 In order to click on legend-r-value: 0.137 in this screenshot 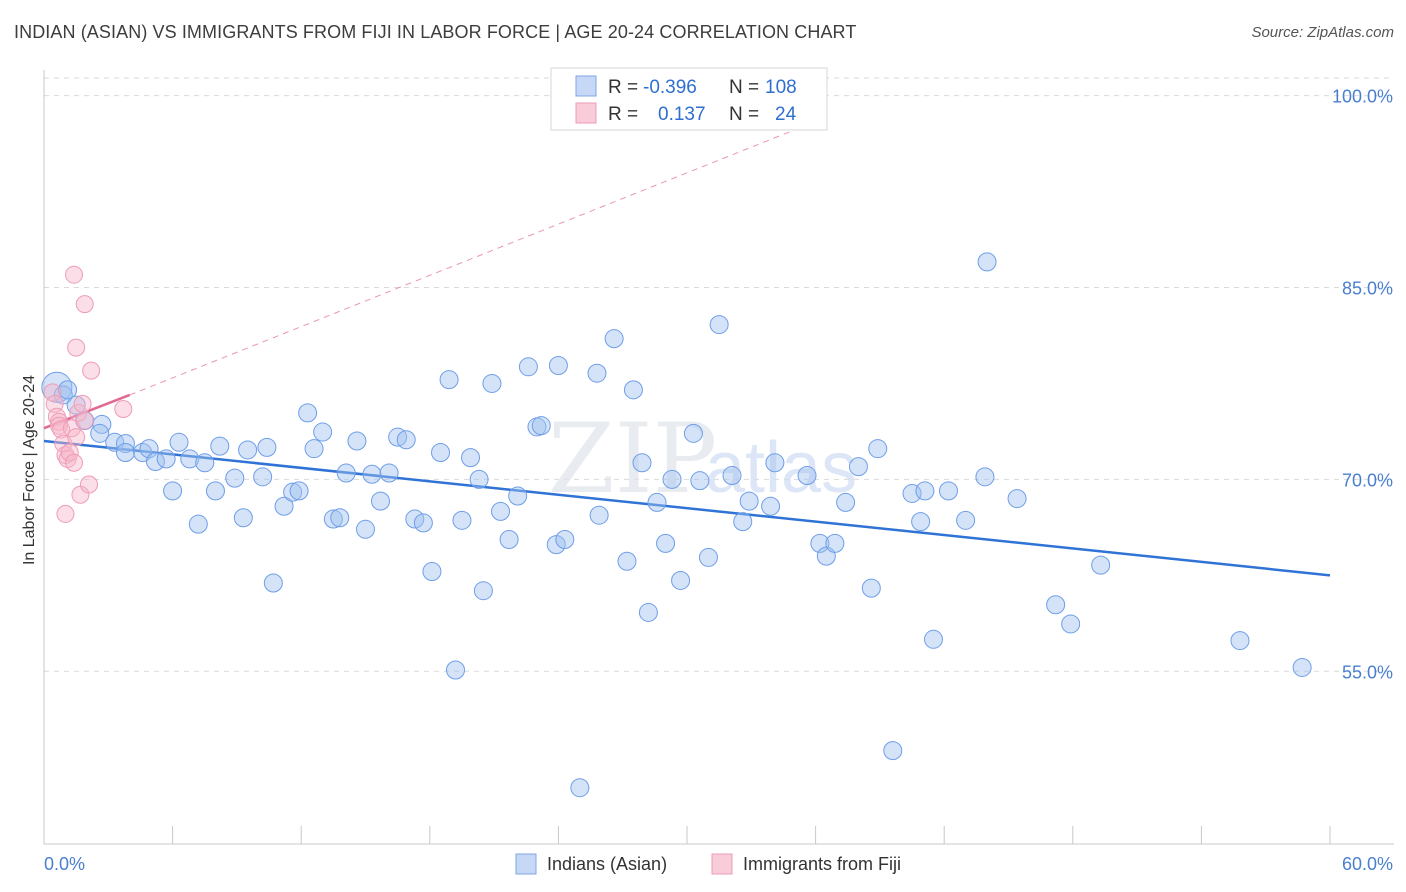, I will do `click(682, 114)`.